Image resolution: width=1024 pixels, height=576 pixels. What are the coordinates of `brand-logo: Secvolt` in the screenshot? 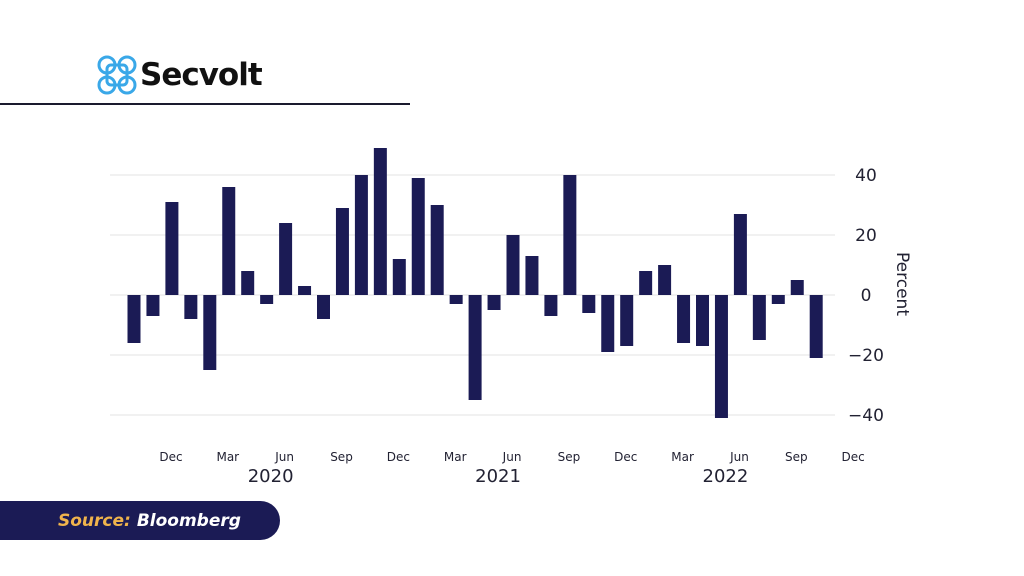 It's located at (179, 75).